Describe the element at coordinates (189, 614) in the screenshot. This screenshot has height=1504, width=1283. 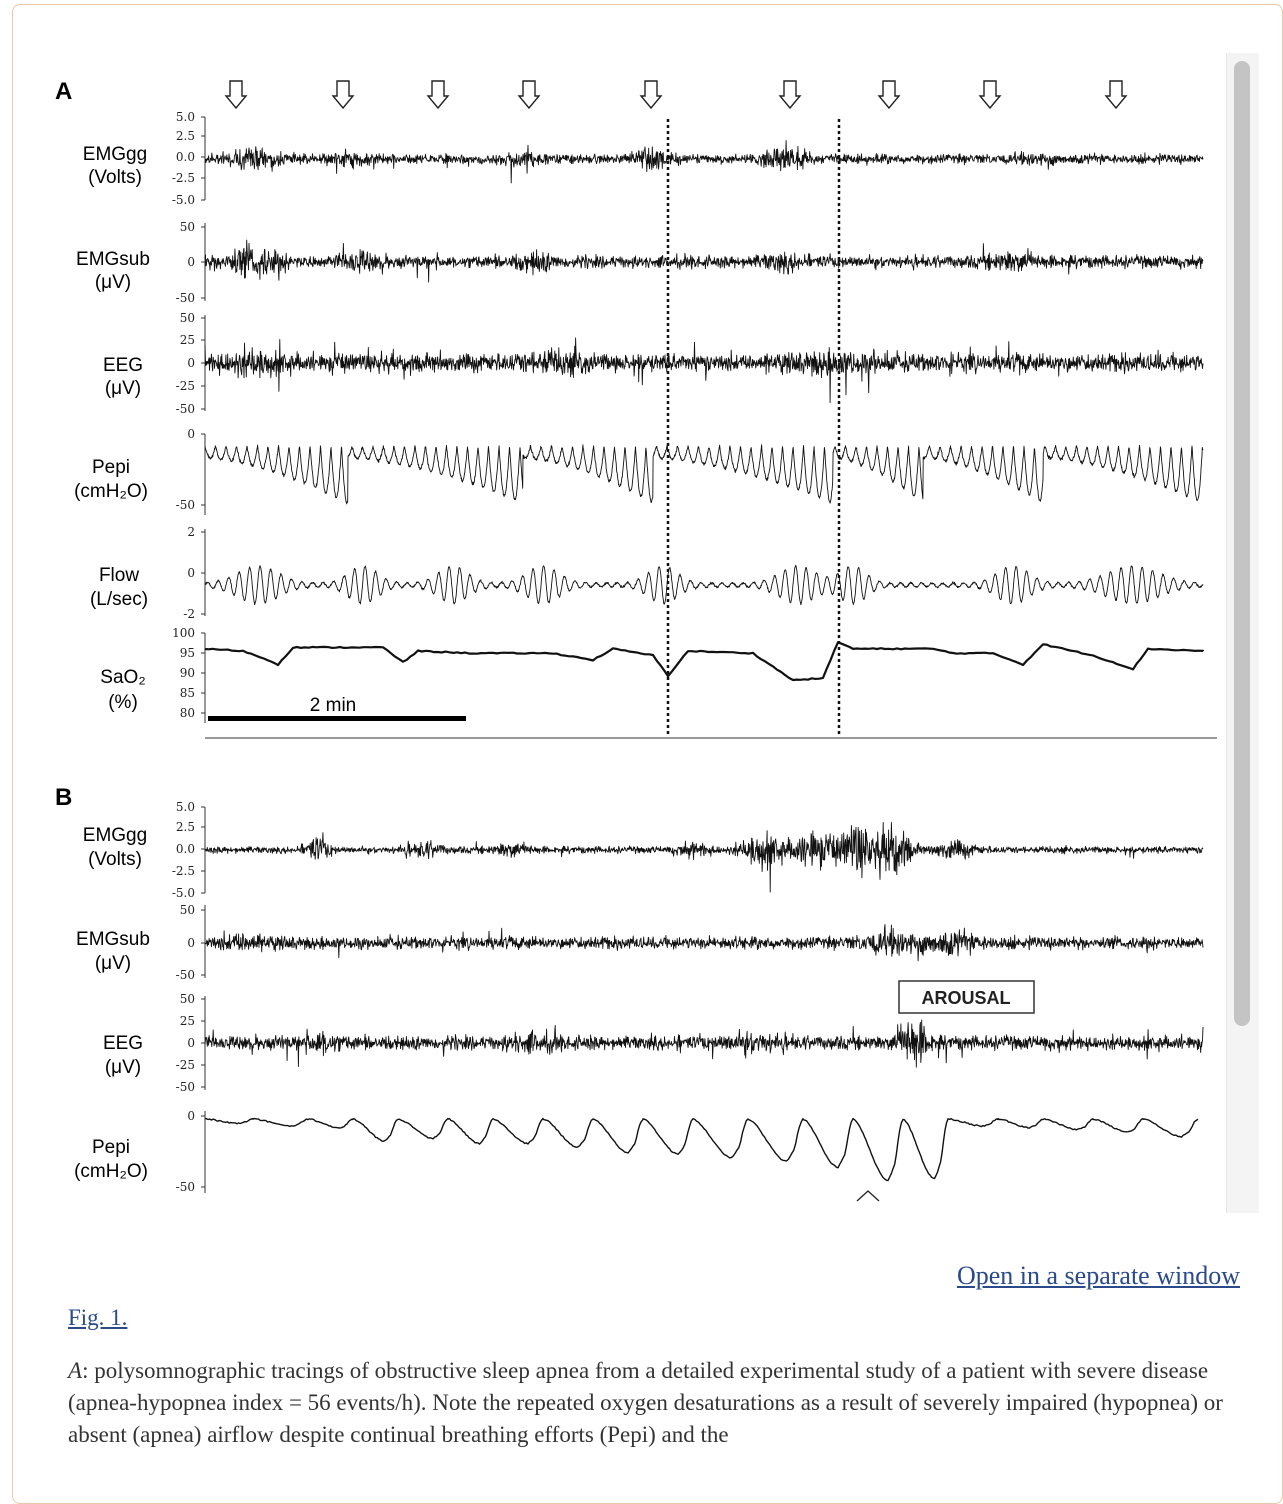
I see `y-tick-label: -2` at that location.